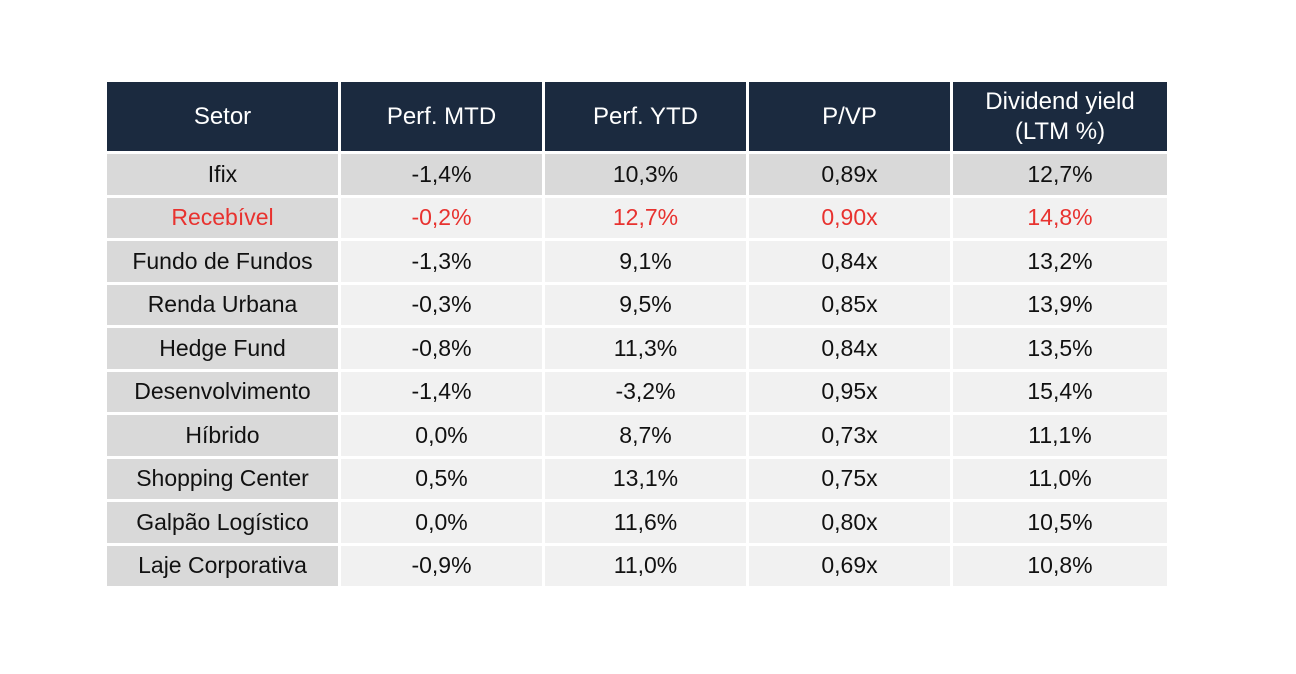 The image size is (1296, 674). Describe the element at coordinates (441, 116) in the screenshot. I see `header-perf-mtd: Perf. MTD` at that location.